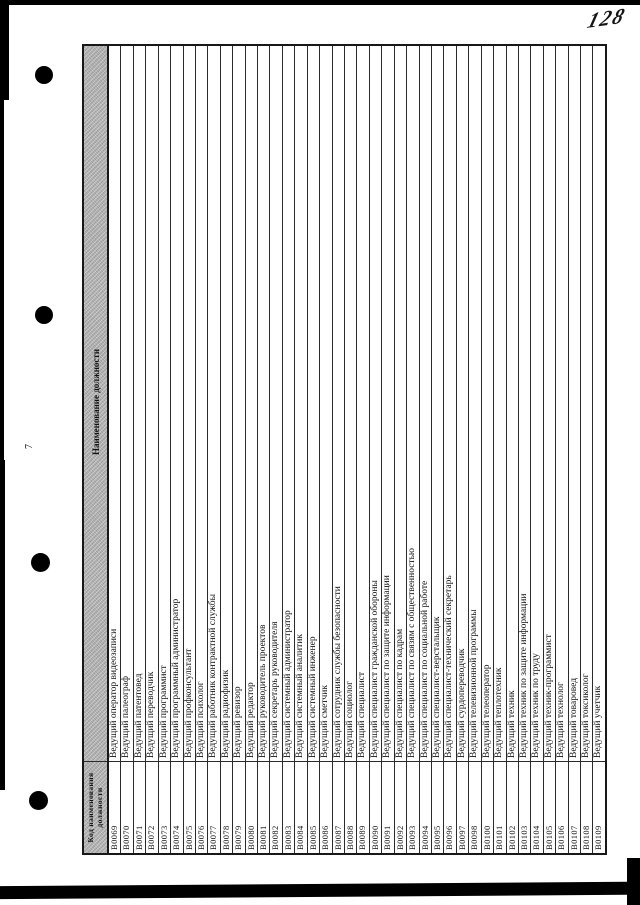  What do you see at coordinates (287, 684) in the screenshot?
I see `title-cell: Ведущий системный администратор` at bounding box center [287, 684].